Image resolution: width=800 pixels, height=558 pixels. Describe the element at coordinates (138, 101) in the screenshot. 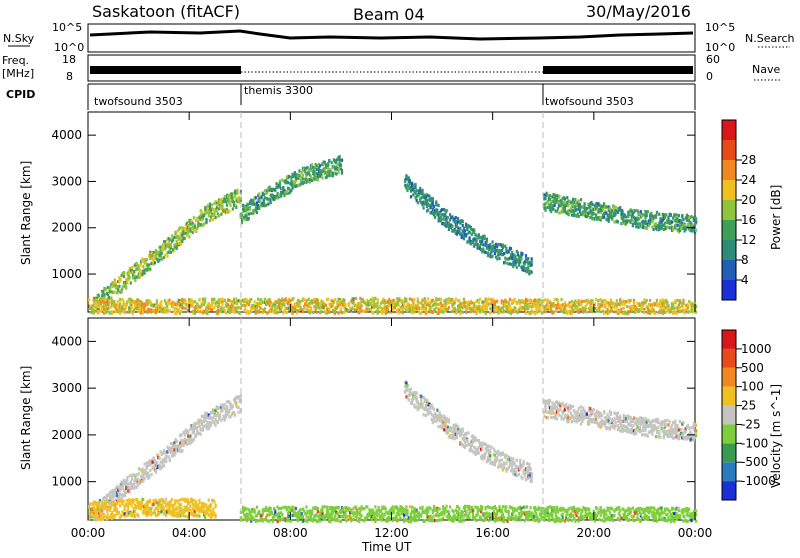

I see `cpid-segment-1: twofsound 3503` at that location.